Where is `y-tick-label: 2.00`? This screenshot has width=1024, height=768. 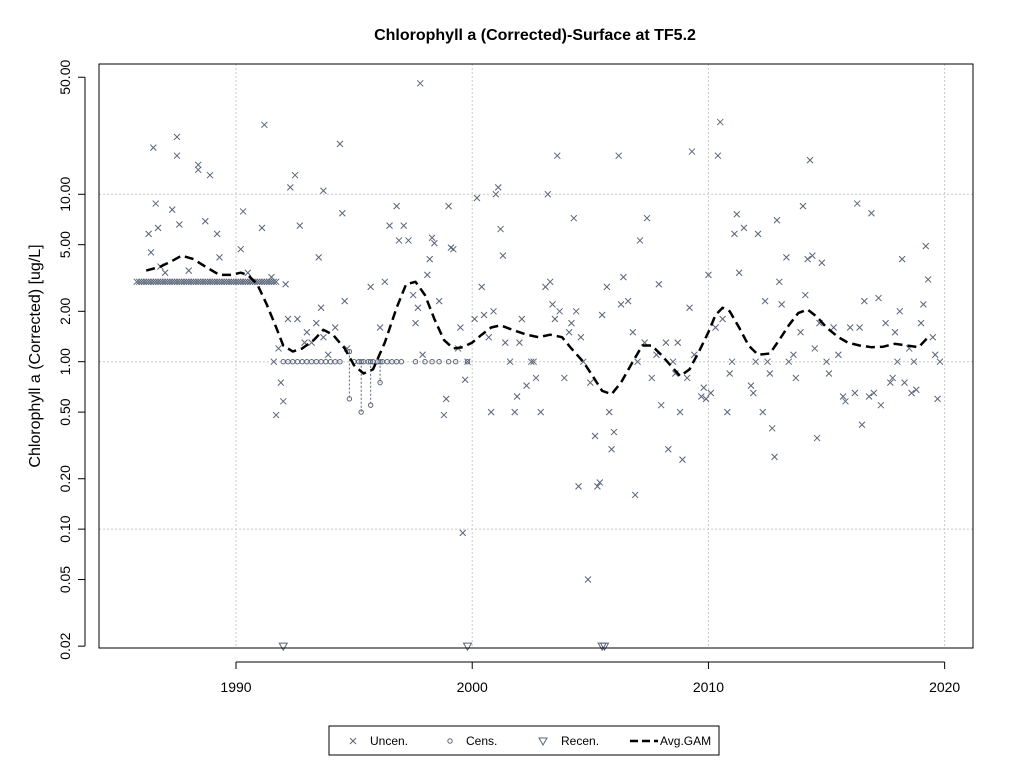
y-tick-label: 2.00 is located at coordinates (65, 310).